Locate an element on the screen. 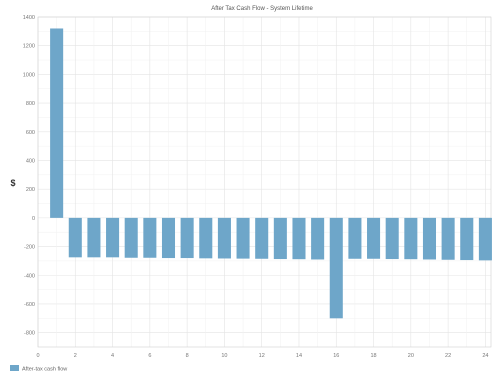  y-tick-label: -600 is located at coordinates (29, 305).